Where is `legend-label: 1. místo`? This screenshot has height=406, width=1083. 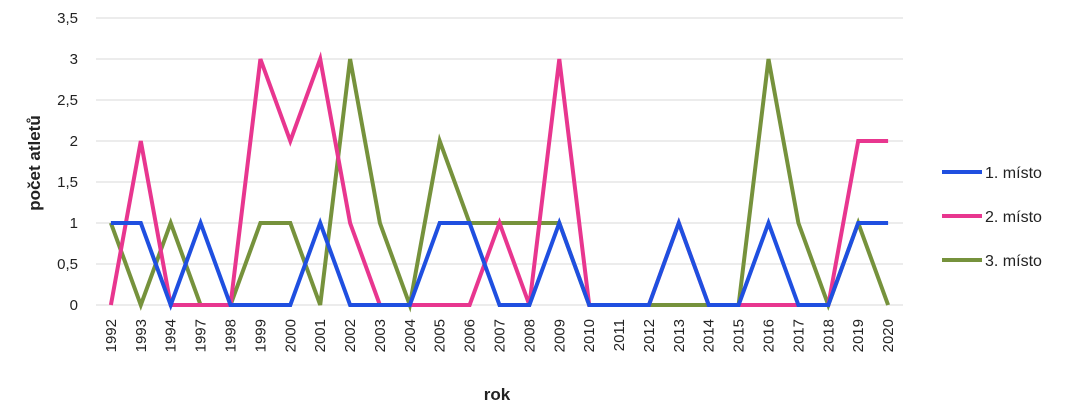
legend-label: 1. místo is located at coordinates (1013, 173).